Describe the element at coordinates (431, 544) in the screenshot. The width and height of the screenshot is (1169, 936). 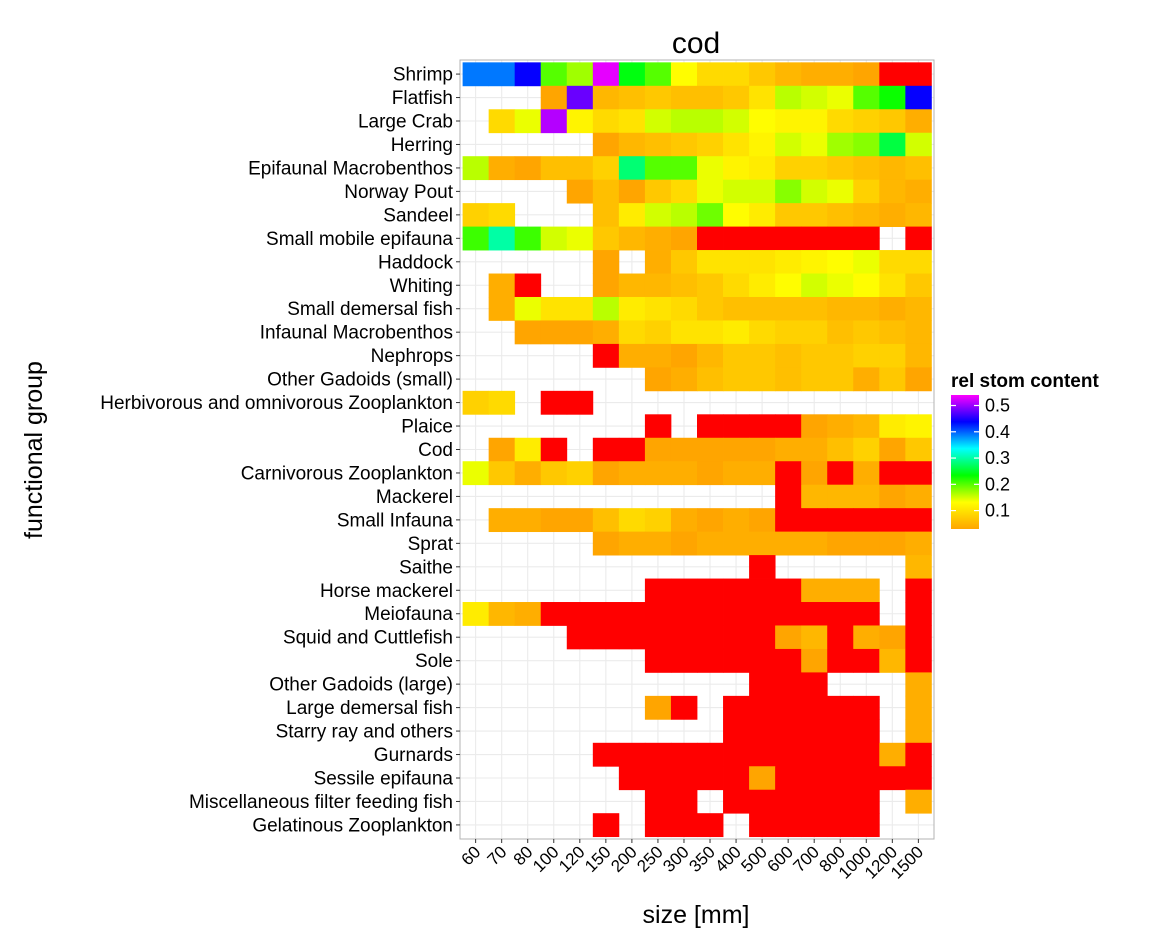
I see `y-tick-label: Sprat` at that location.